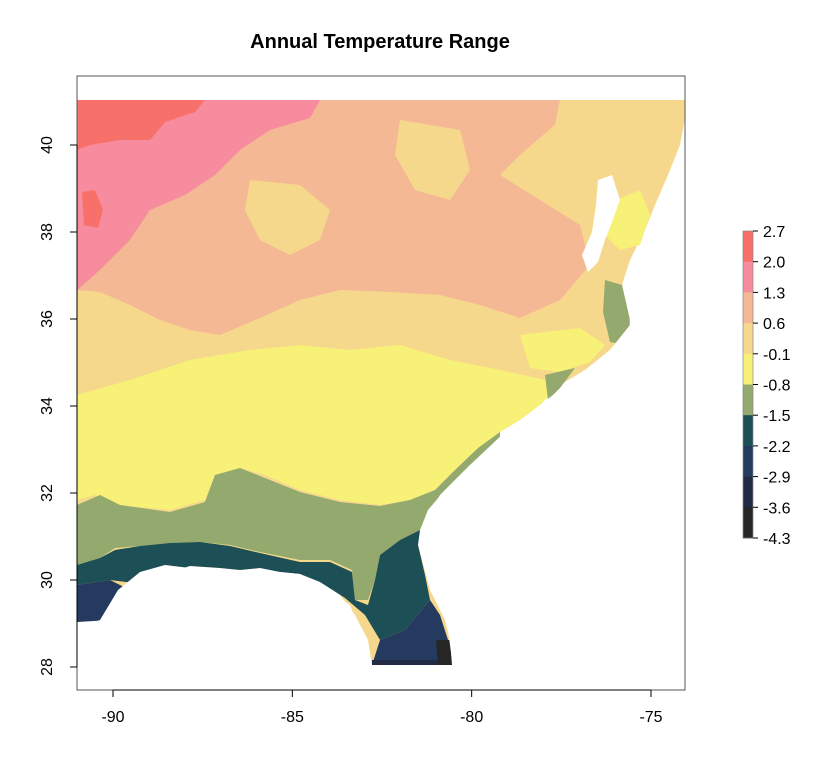 Image resolution: width=825 pixels, height=768 pixels. What do you see at coordinates (650, 717) in the screenshot?
I see `x-tick-label: -75` at bounding box center [650, 717].